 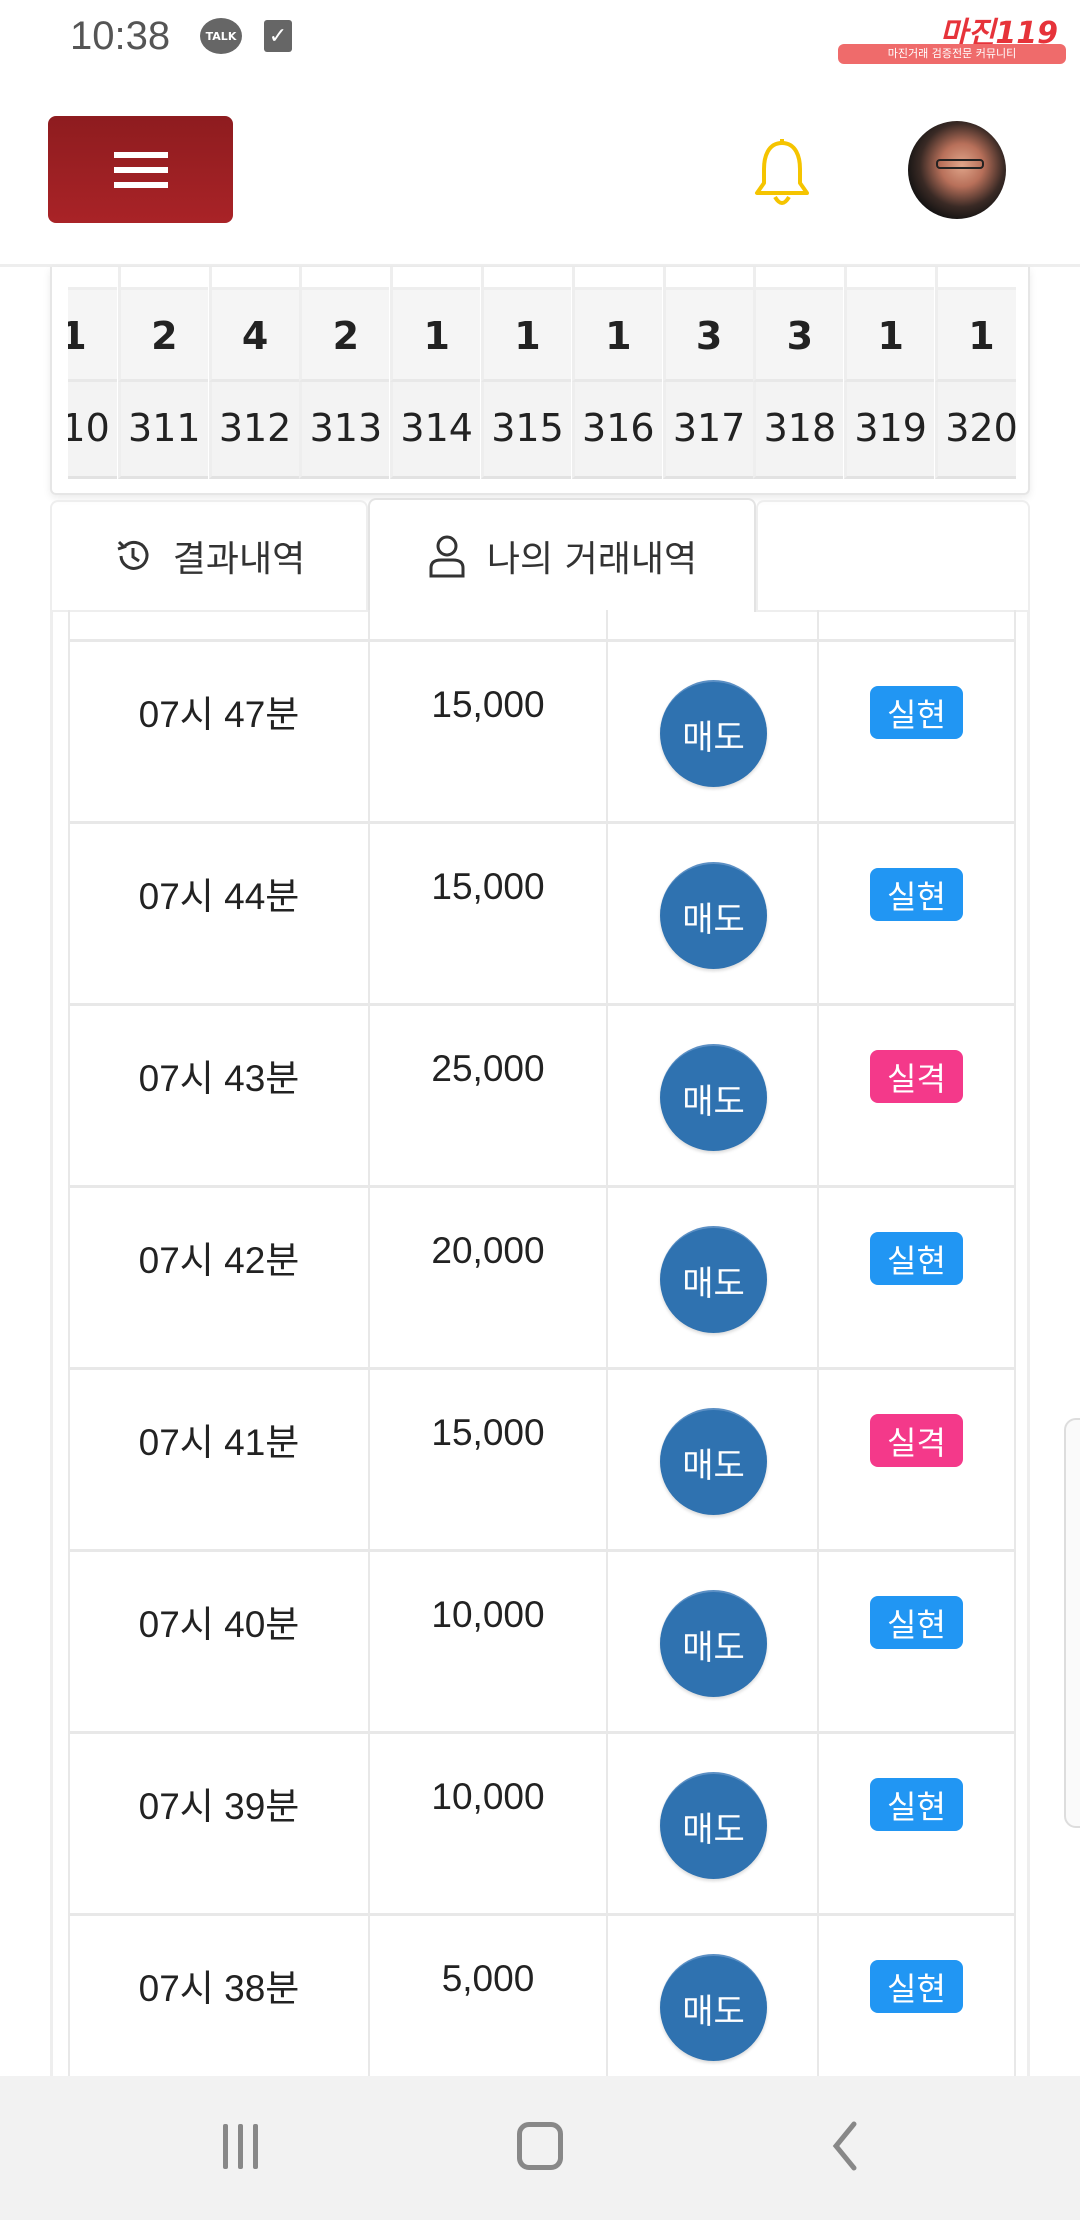 What do you see at coordinates (120, 36) in the screenshot?
I see `status-time: 10:38` at bounding box center [120, 36].